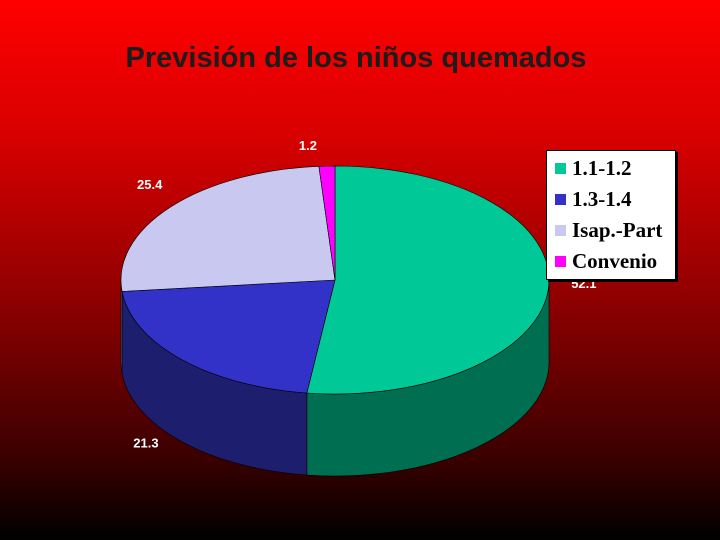 This screenshot has height=540, width=720. Describe the element at coordinates (602, 168) in the screenshot. I see `legend-label-1: 1.1-1.2` at that location.